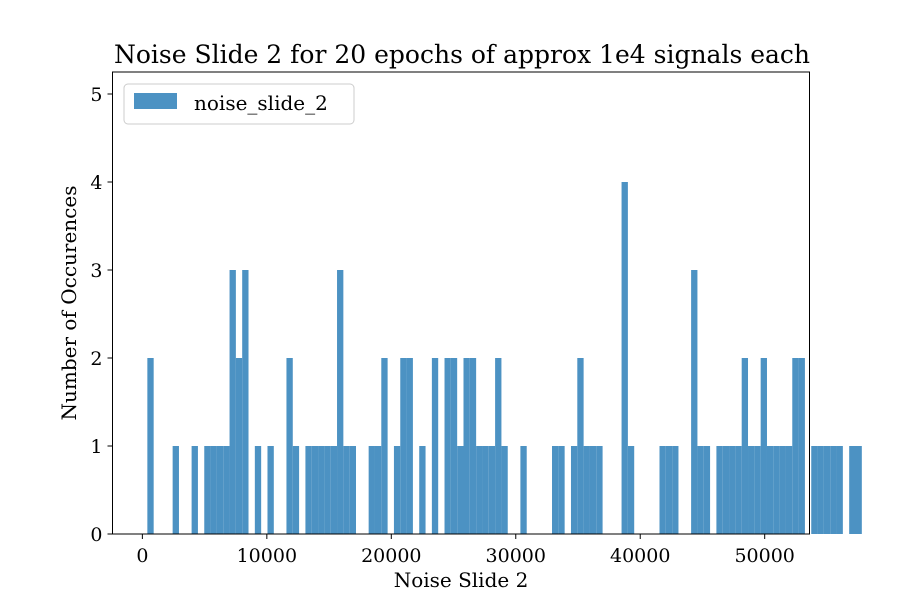  I want to click on y-axis-label: Number of Occurences, so click(69, 303).